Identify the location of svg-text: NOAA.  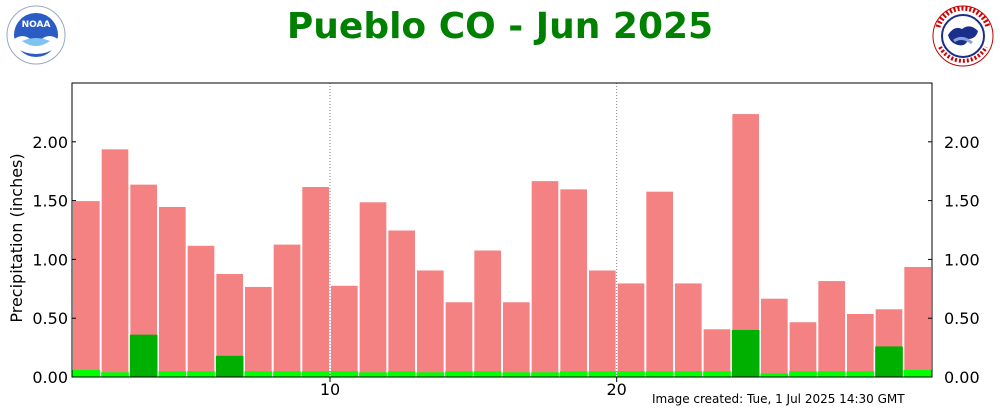
(36, 25).